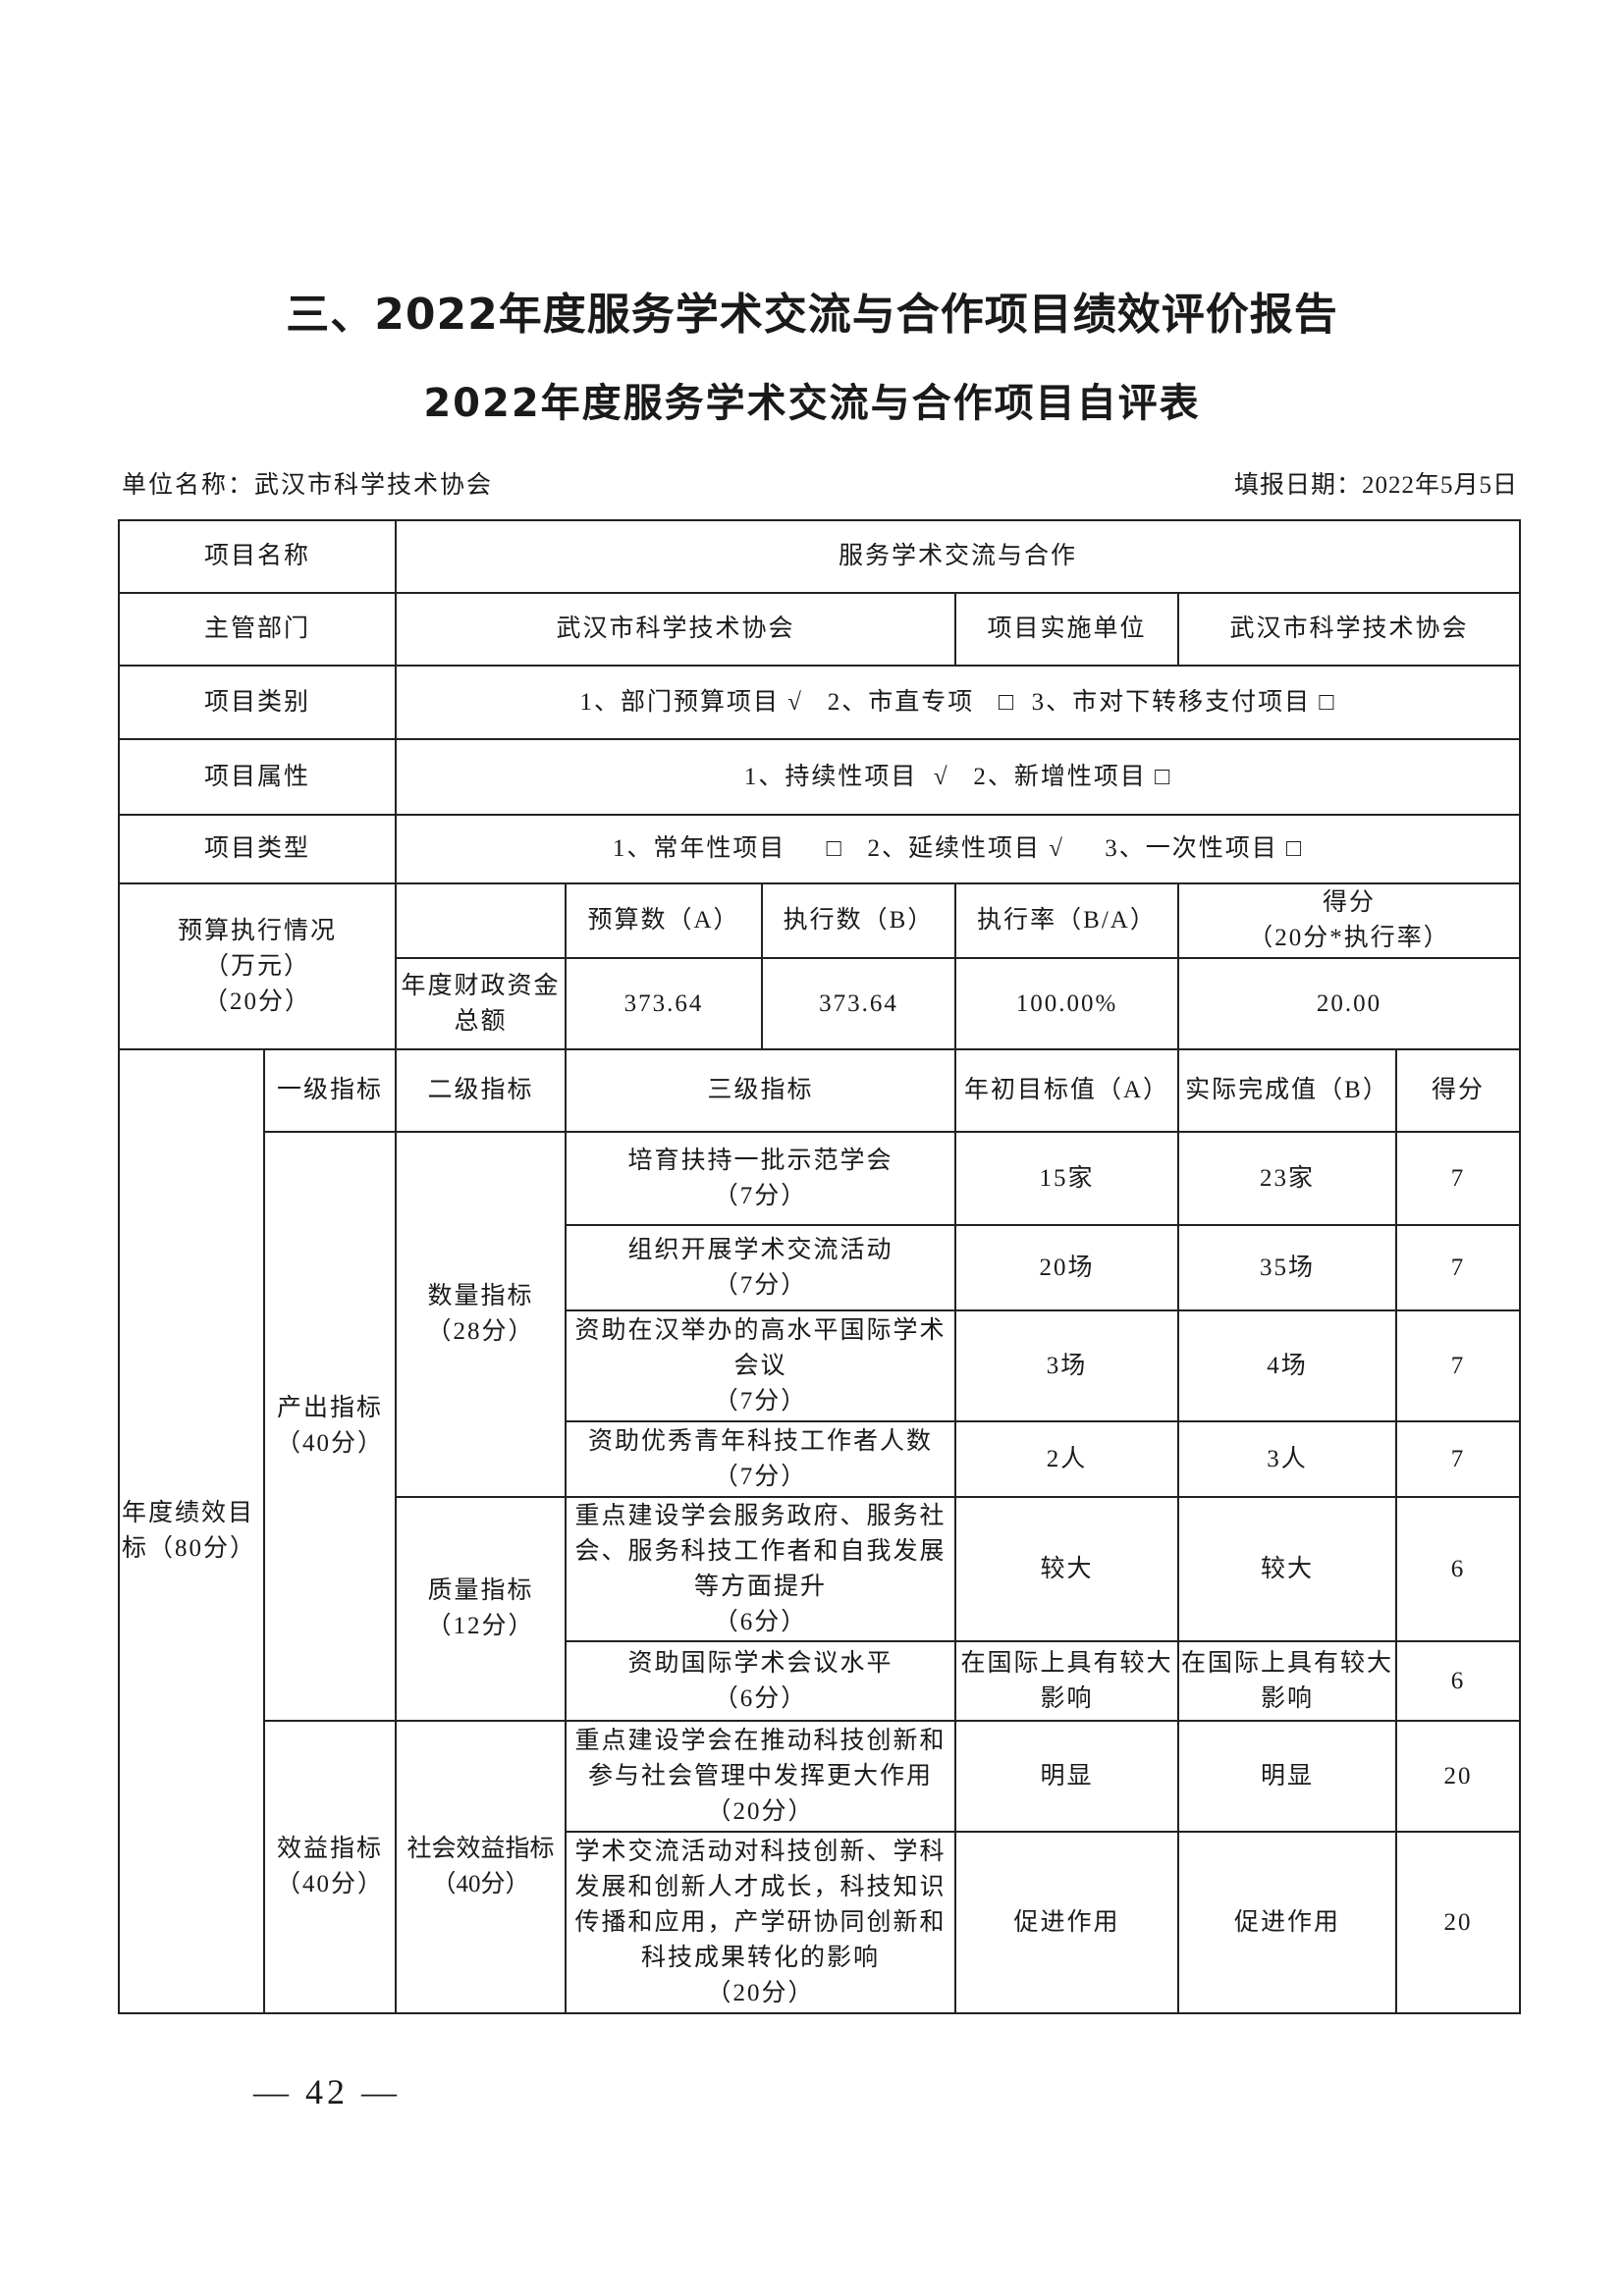 This screenshot has height=2296, width=1624. I want to click on table-row: 资助在汉举办的高水平国际学术会议 （7分） 3场 4场 7, so click(820, 1365).